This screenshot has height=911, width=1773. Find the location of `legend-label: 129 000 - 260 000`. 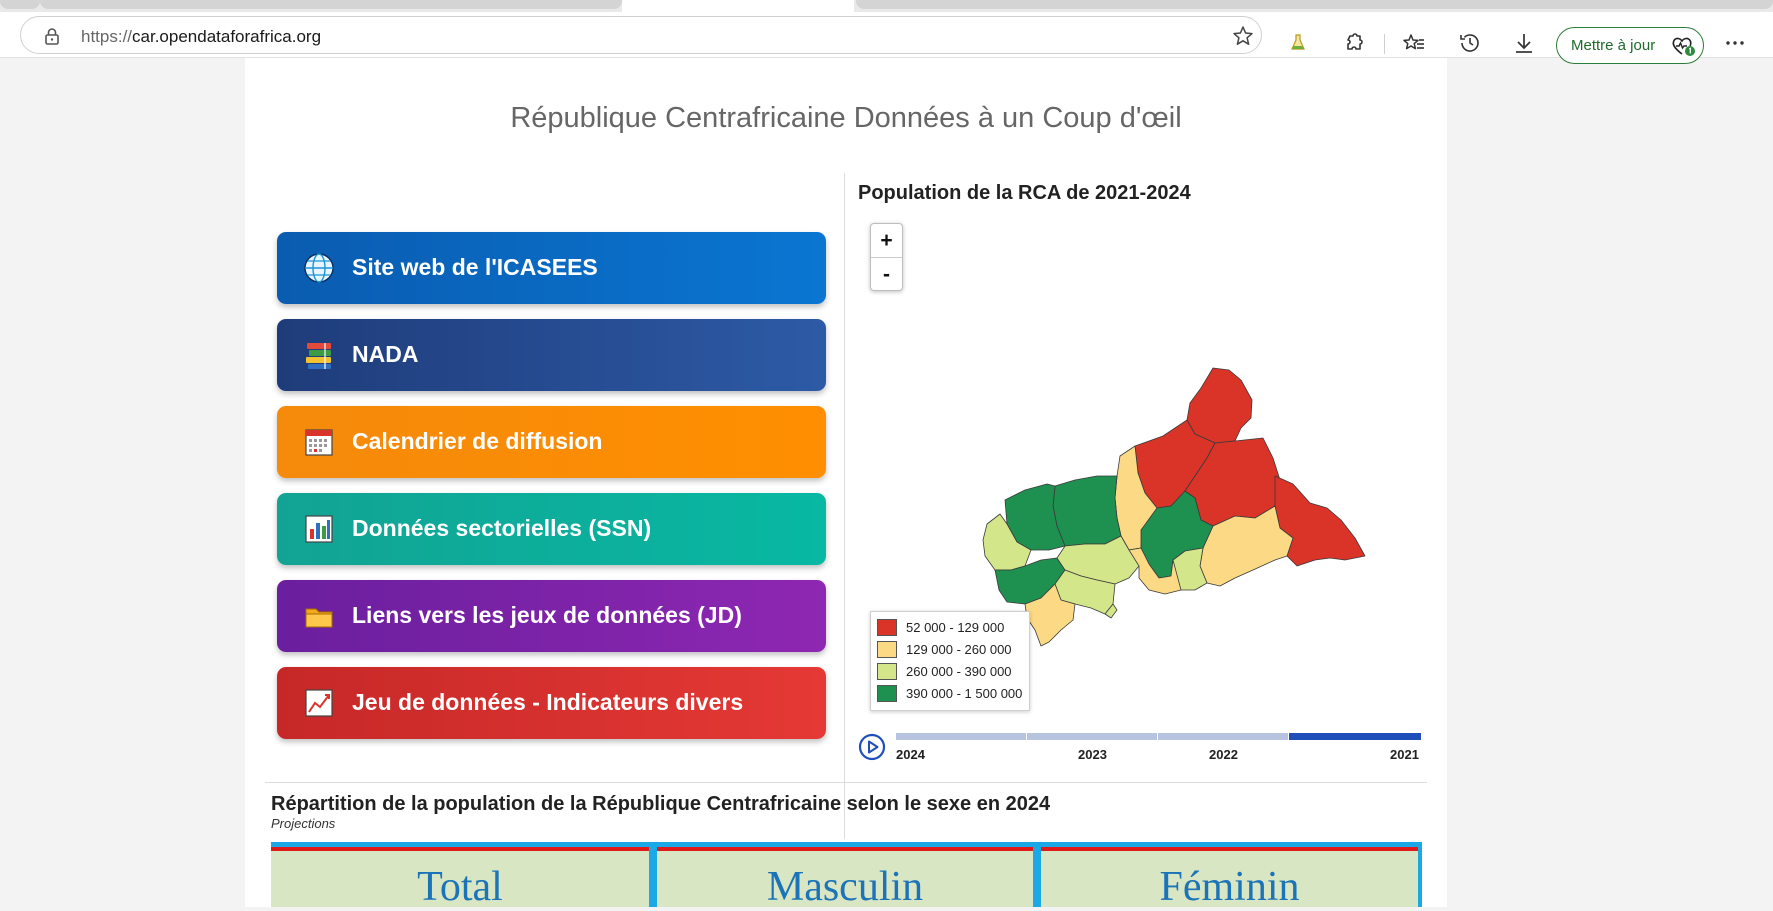

legend-label: 129 000 - 260 000 is located at coordinates (959, 649).